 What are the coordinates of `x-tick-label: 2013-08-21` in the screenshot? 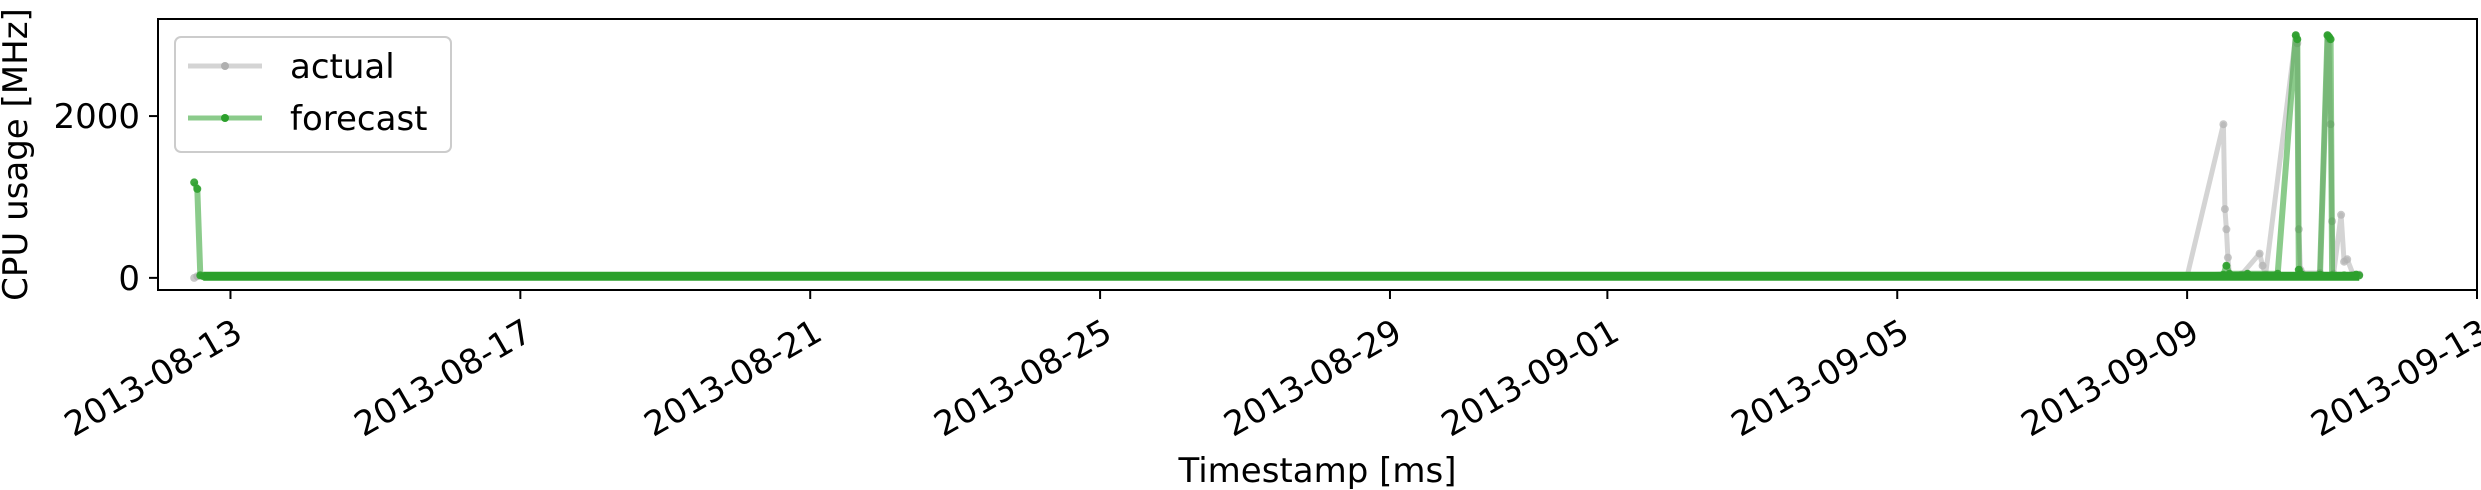 It's located at (733, 378).